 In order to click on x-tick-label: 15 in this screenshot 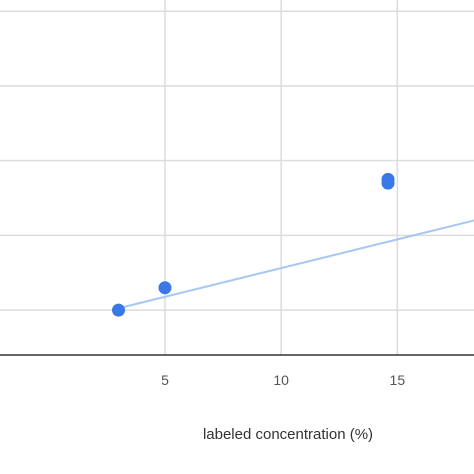, I will do `click(398, 380)`.